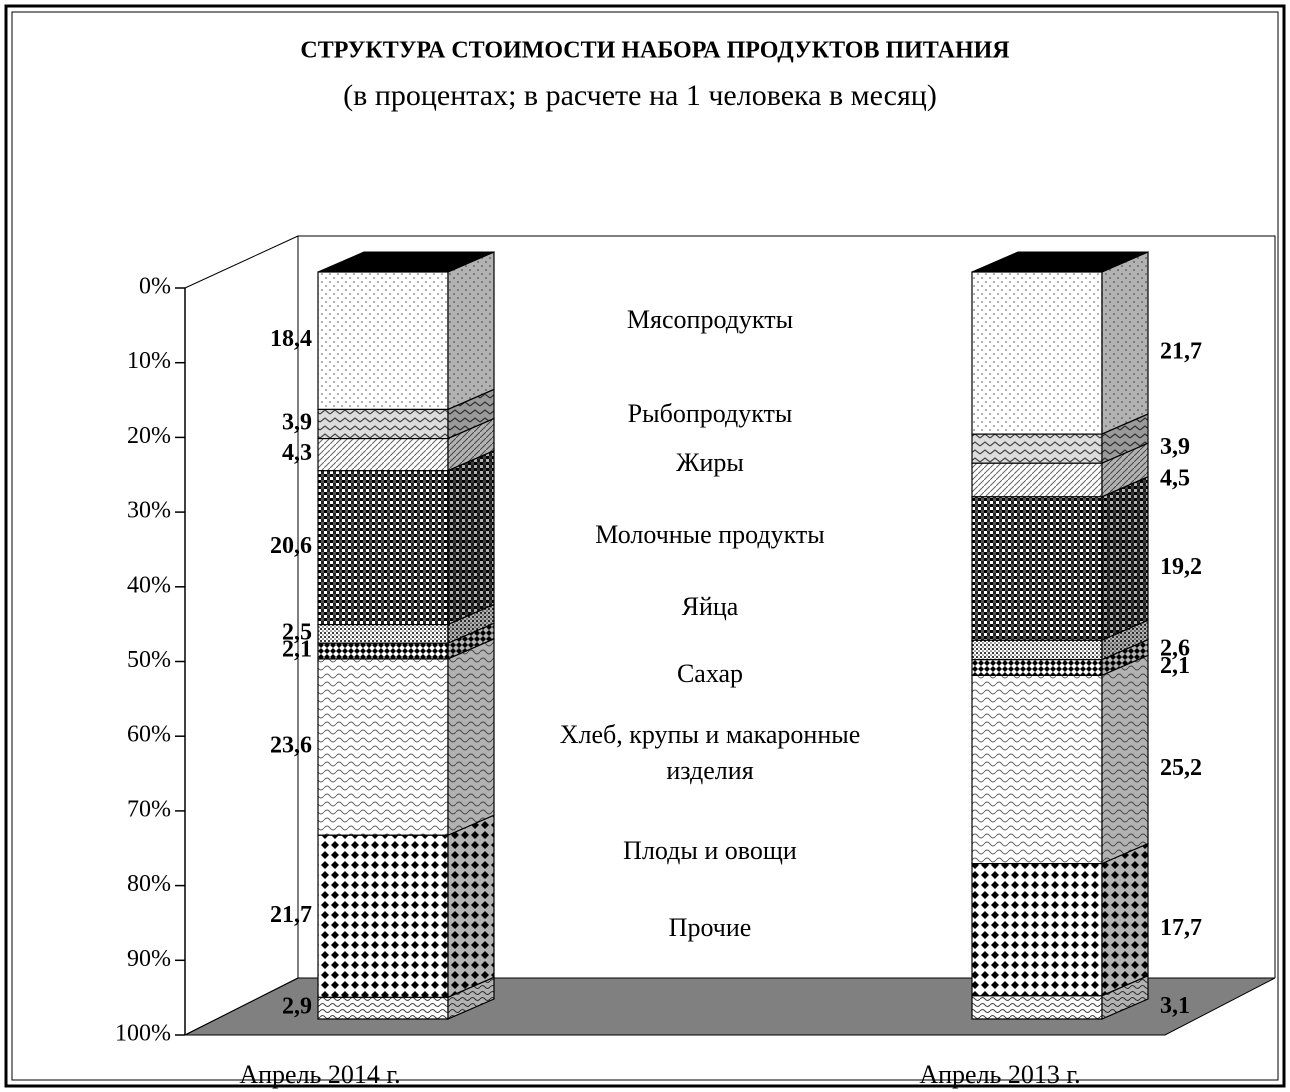  Describe the element at coordinates (1181, 567) in the screenshot. I see `value-label: 19,2` at that location.